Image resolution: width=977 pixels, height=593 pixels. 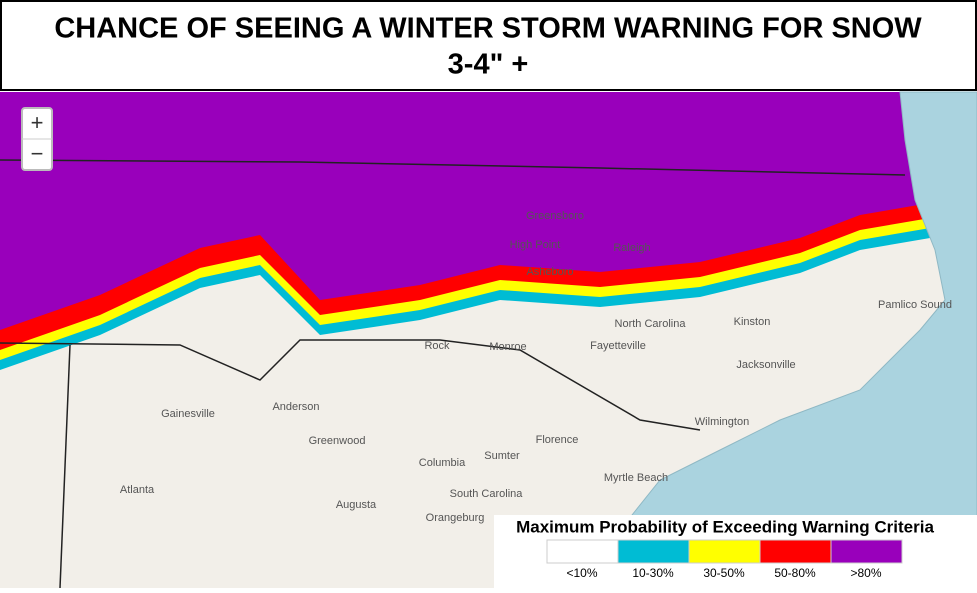 What do you see at coordinates (581, 573) in the screenshot?
I see `legend-label: <10%` at bounding box center [581, 573].